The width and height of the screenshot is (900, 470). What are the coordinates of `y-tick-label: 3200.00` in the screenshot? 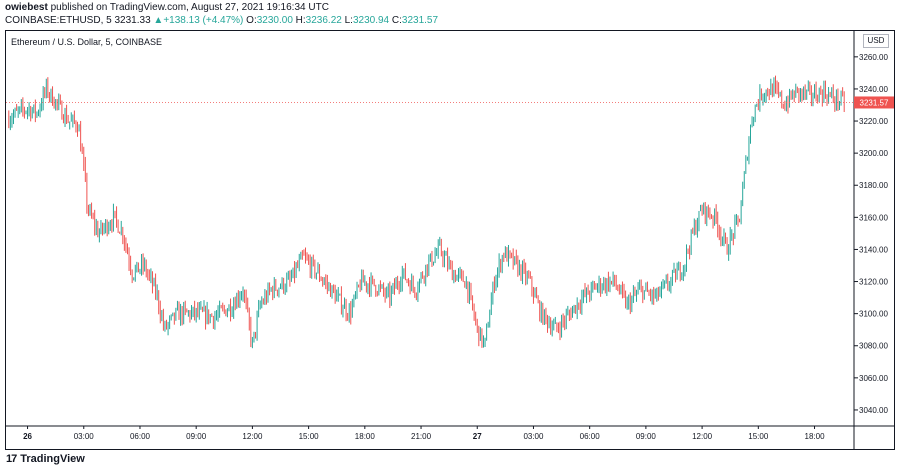 It's located at (873, 153).